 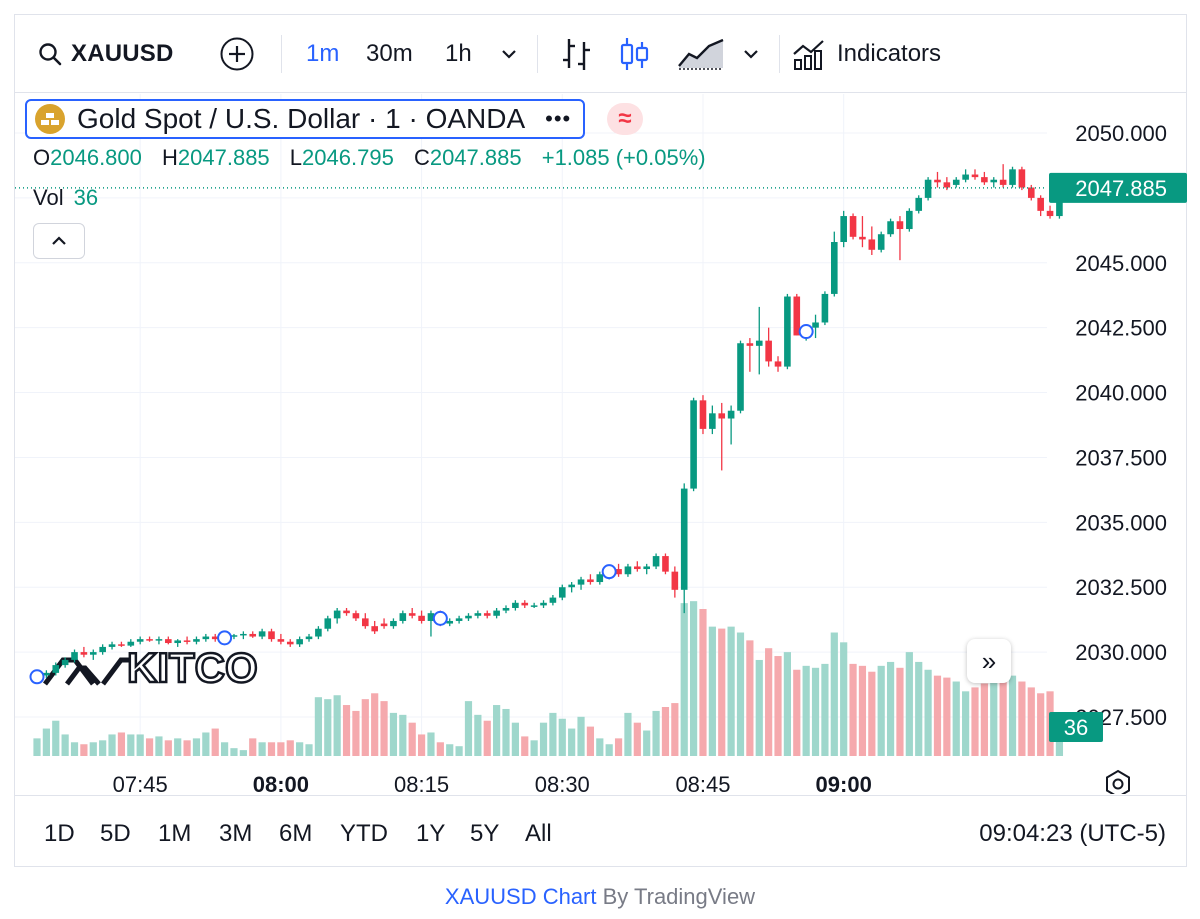 I want to click on bar-chart-style-button, so click(x=576, y=54).